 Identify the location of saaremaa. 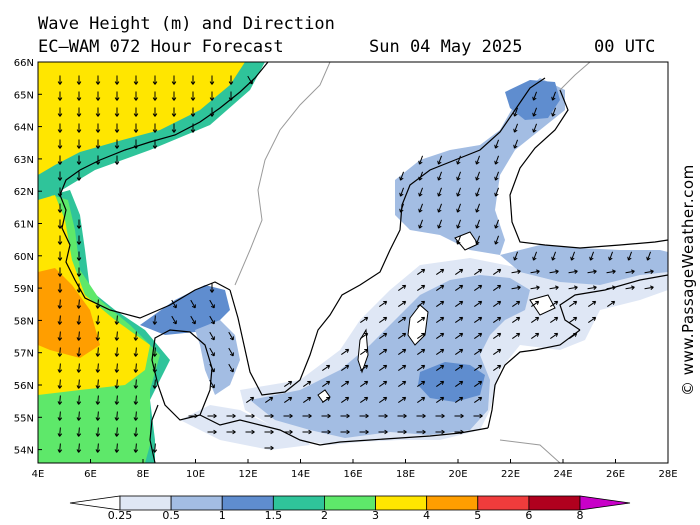
(542, 305).